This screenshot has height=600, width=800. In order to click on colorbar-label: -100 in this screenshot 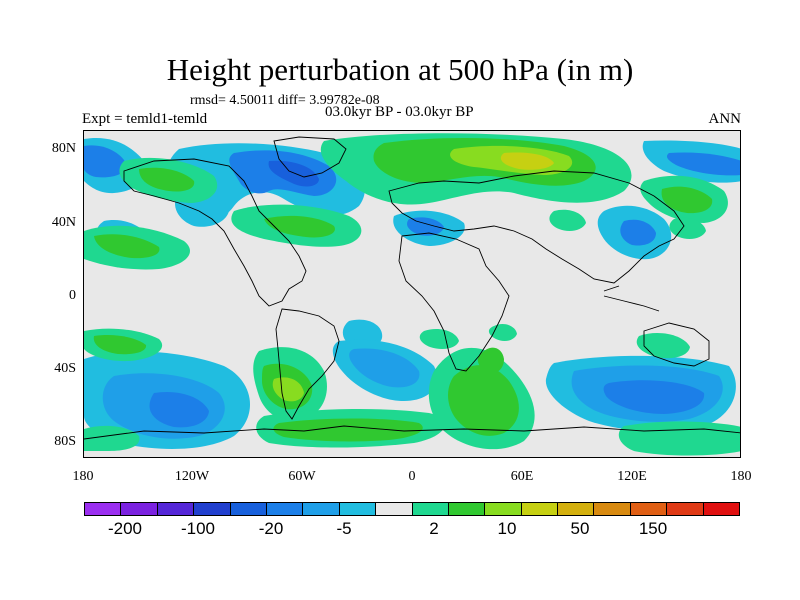, I will do `click(198, 528)`.